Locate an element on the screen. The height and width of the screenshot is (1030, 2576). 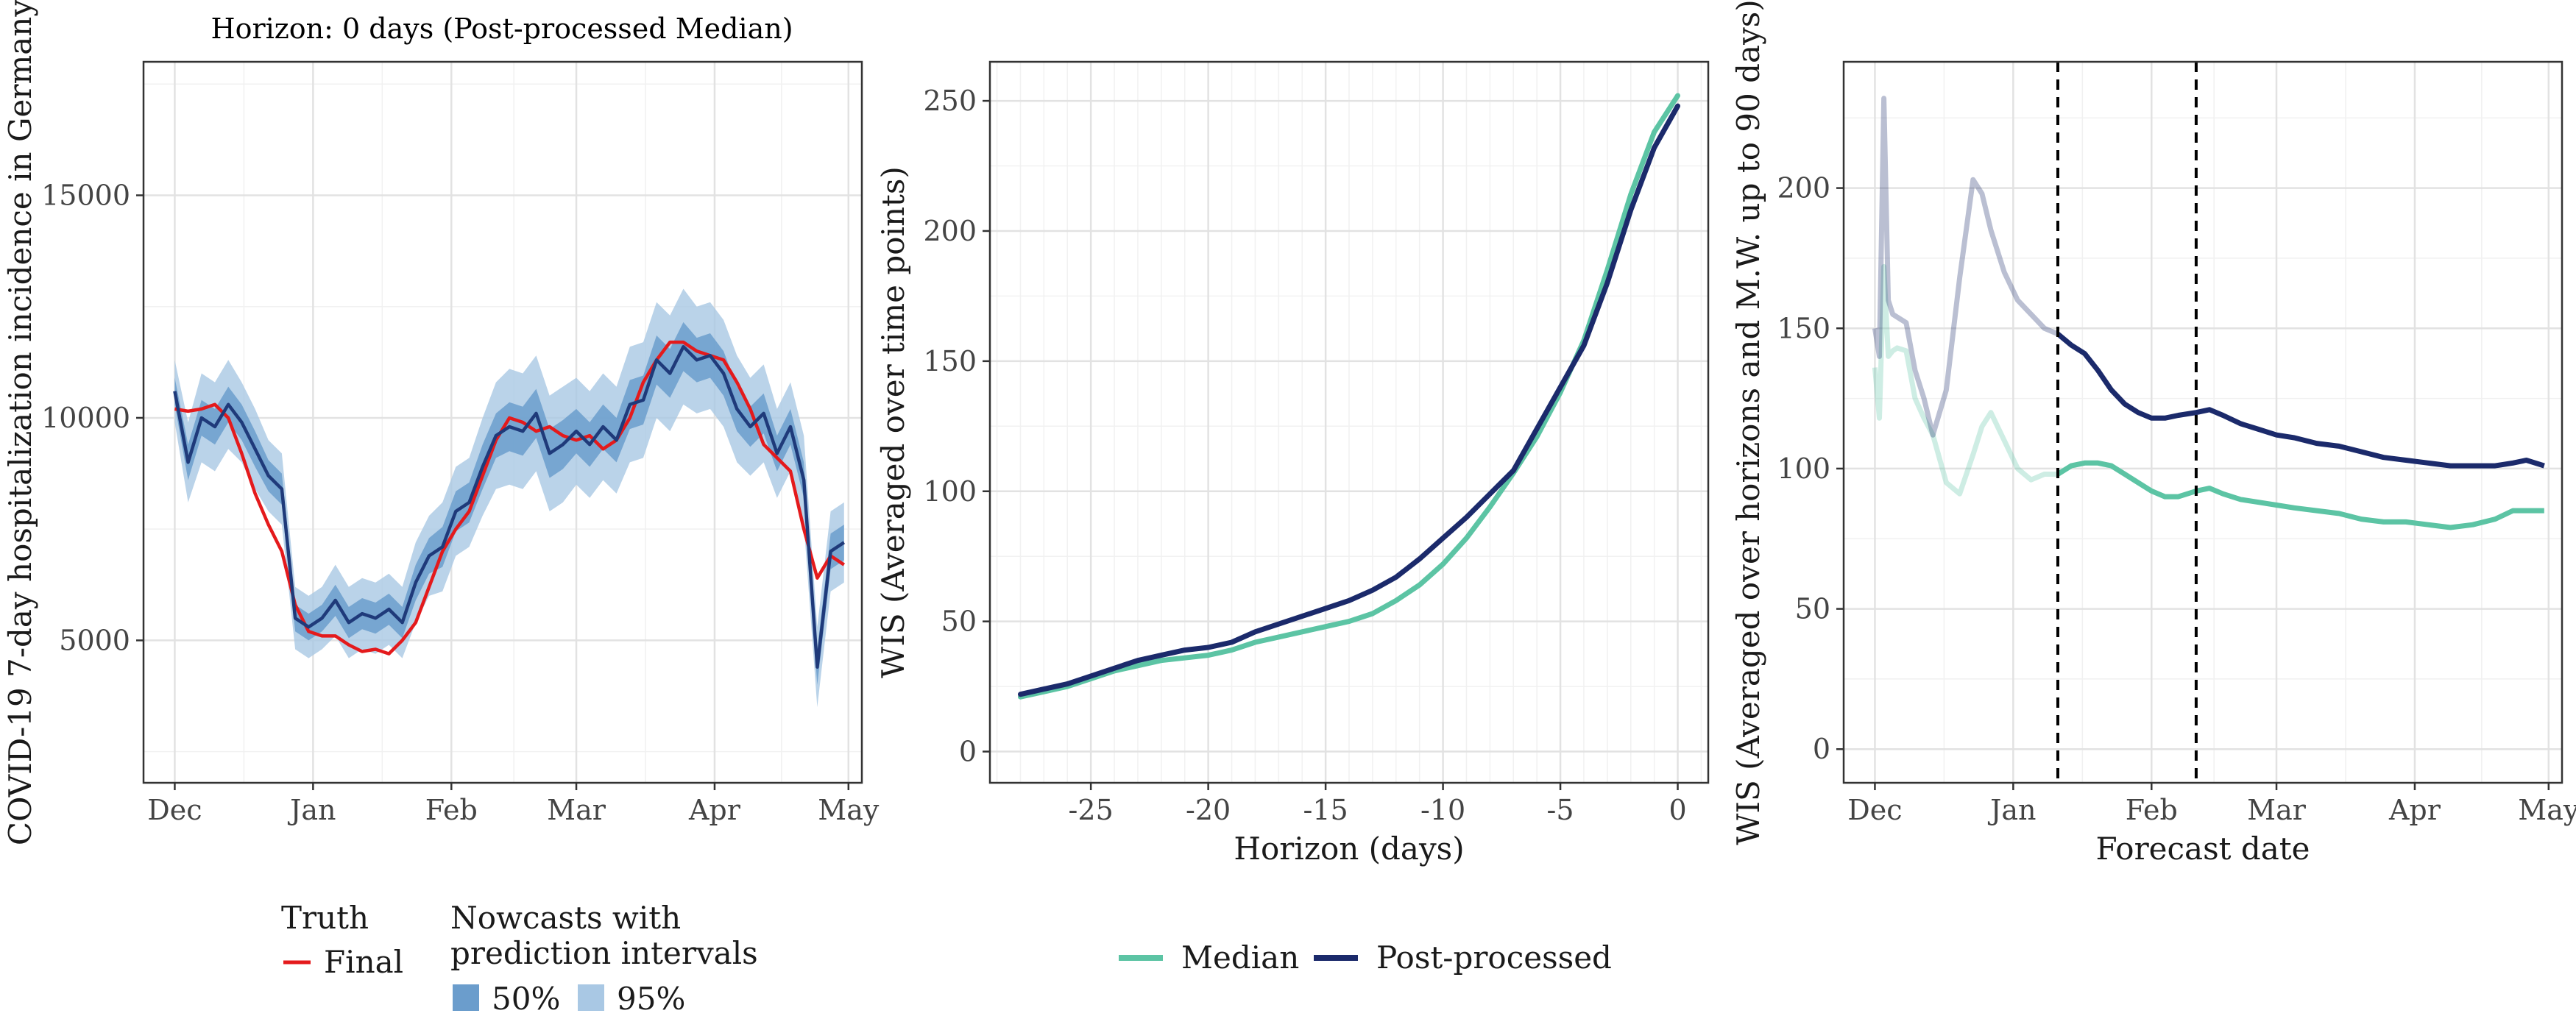
y-tick-label: 5000 is located at coordinates (94, 640).